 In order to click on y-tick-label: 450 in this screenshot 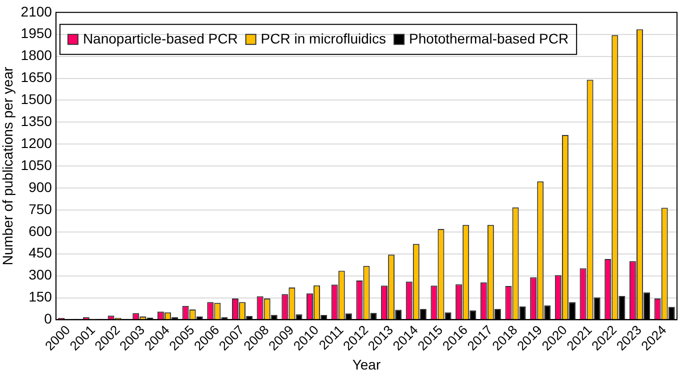, I will do `click(40, 252)`.